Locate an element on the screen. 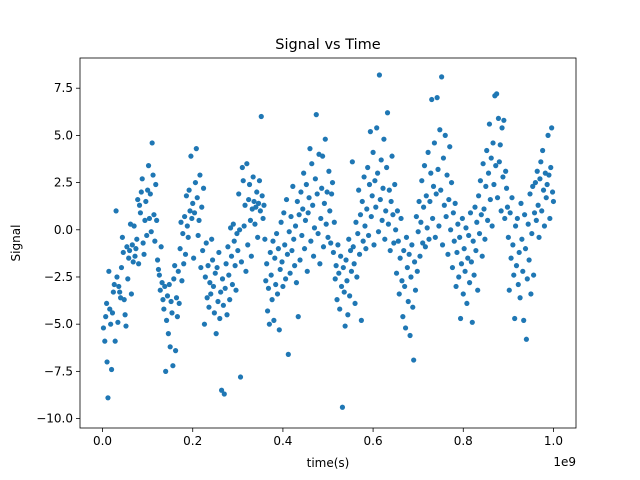 Image resolution: width=640 pixels, height=480 pixels. x-axis-ticks: 0.0 0.2 0.4 0.6 0.8 1.0 is located at coordinates (328, 438).